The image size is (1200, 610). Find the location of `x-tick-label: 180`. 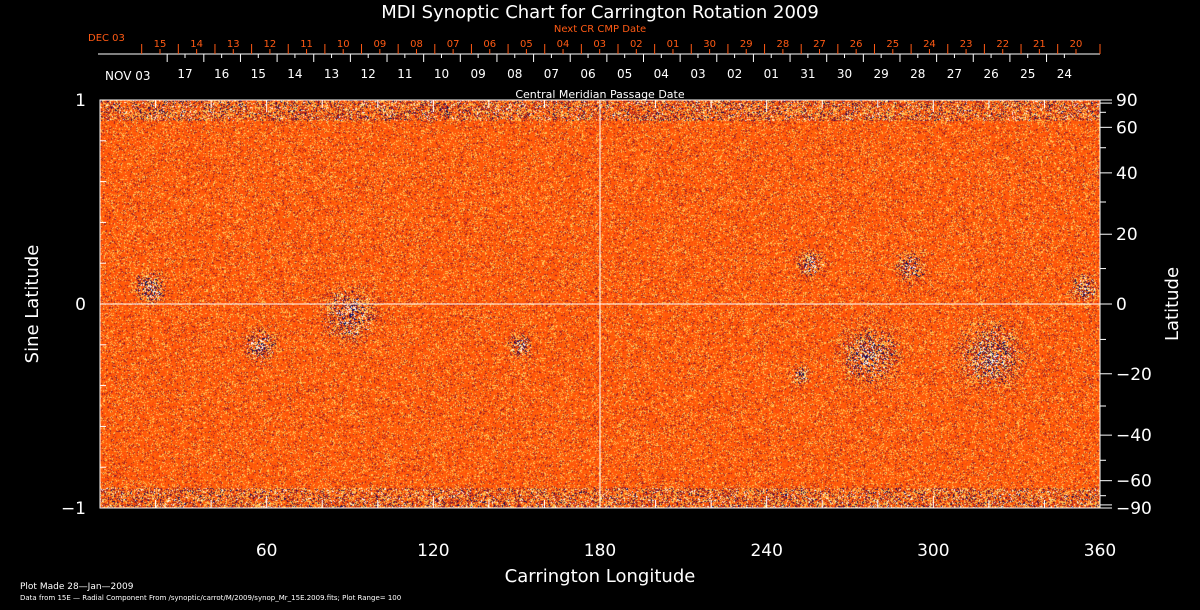

x-tick-label: 180 is located at coordinates (600, 551).